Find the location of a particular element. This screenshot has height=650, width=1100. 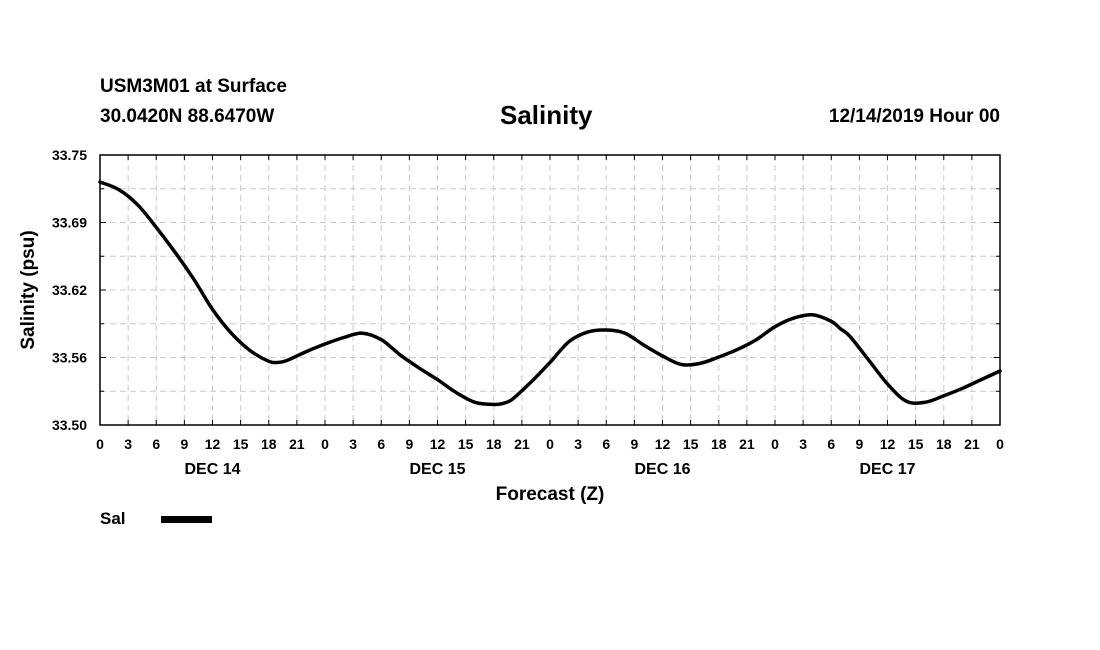

day-label: DEC 17 is located at coordinates (887, 469).